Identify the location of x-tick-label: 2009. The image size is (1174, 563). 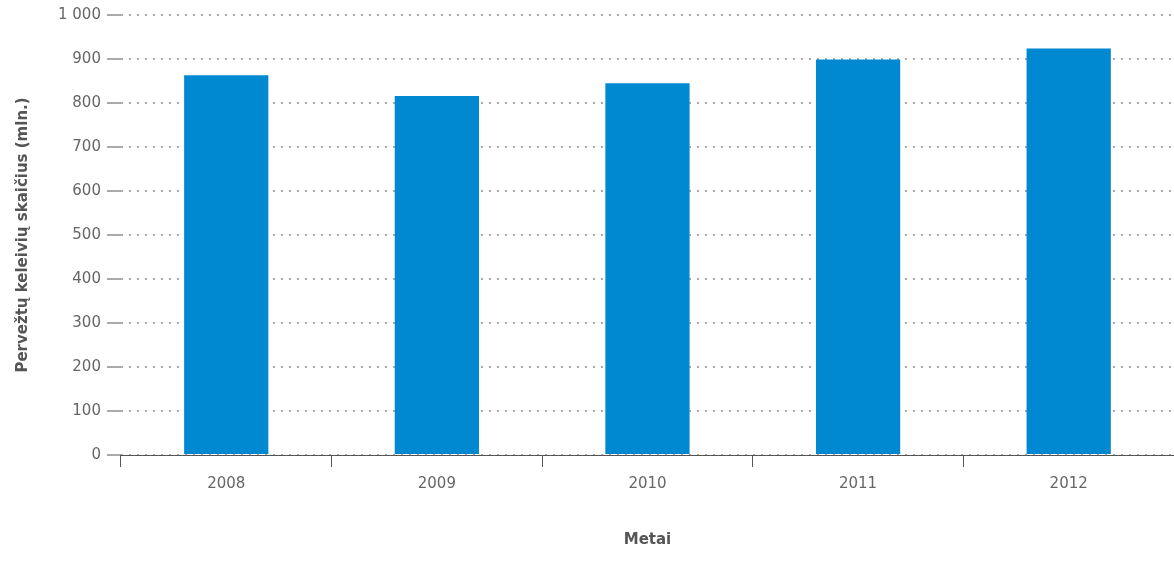
(436, 482).